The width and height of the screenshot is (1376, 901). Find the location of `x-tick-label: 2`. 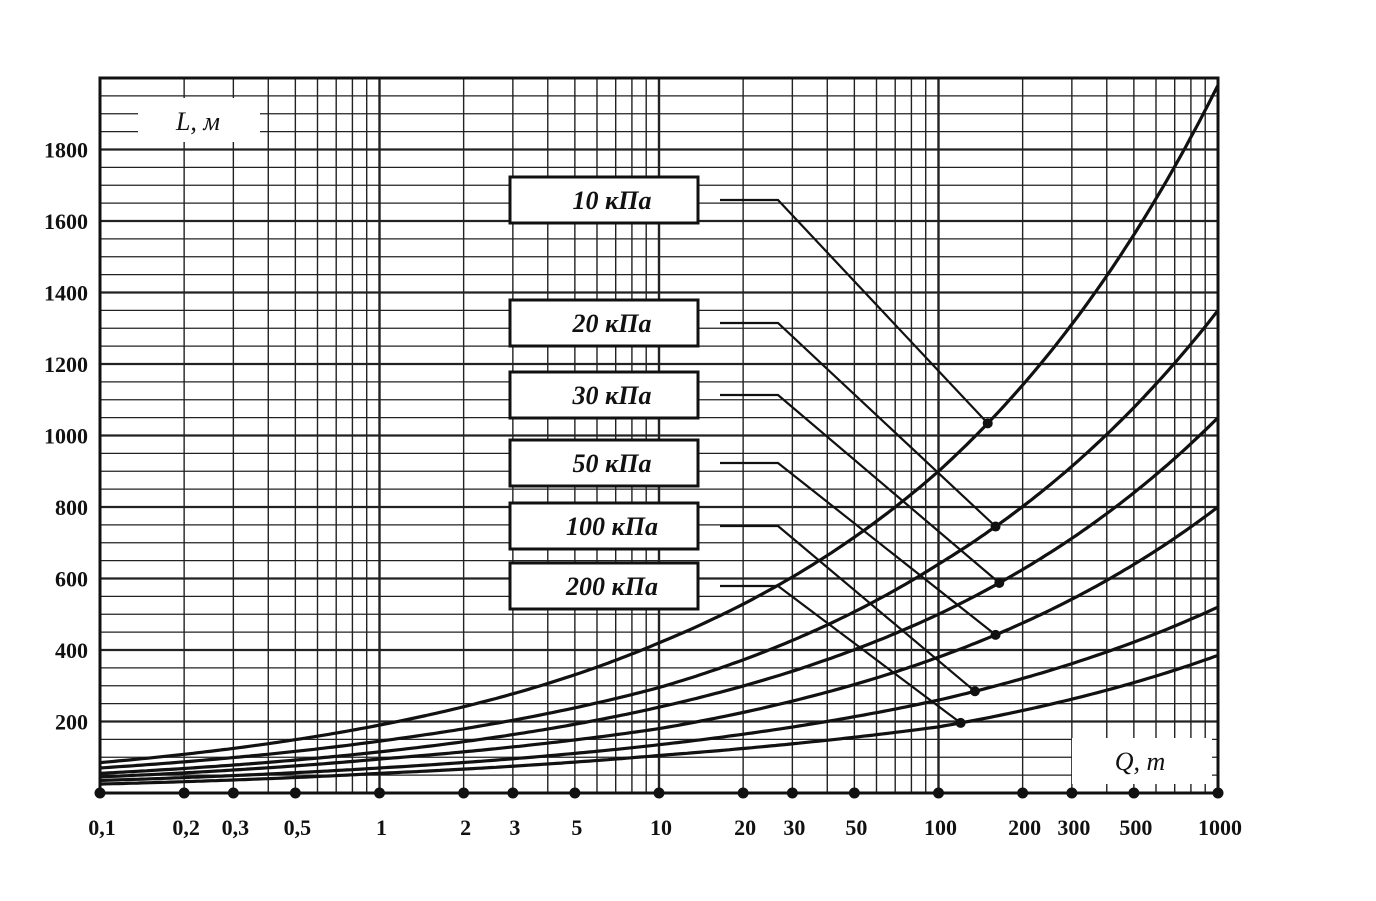

x-tick-label: 2 is located at coordinates (465, 827).